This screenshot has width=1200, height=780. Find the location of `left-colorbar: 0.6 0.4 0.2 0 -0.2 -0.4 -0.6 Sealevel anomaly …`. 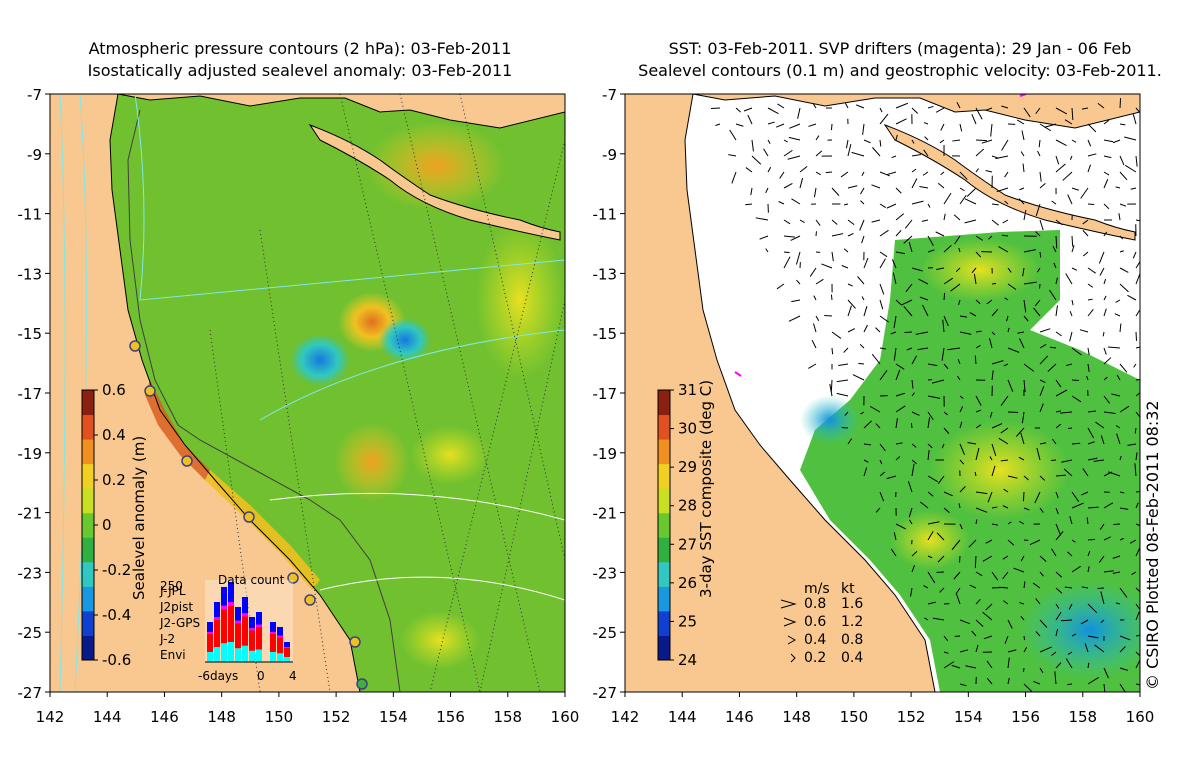

left-colorbar: 0.6 0.4 0.2 0 -0.2 -0.4 -0.6 Sealevel anomaly … is located at coordinates (114, 525).